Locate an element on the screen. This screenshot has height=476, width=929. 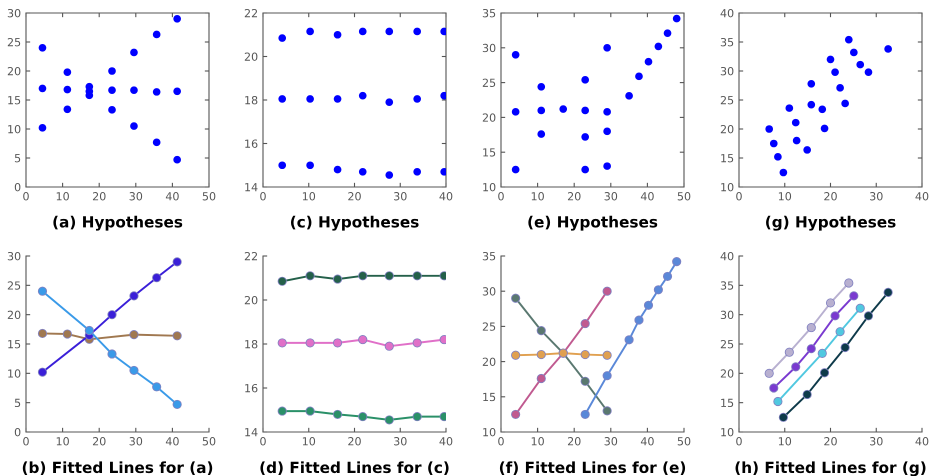
y-tick-label: 0 is located at coordinates (17, 187).